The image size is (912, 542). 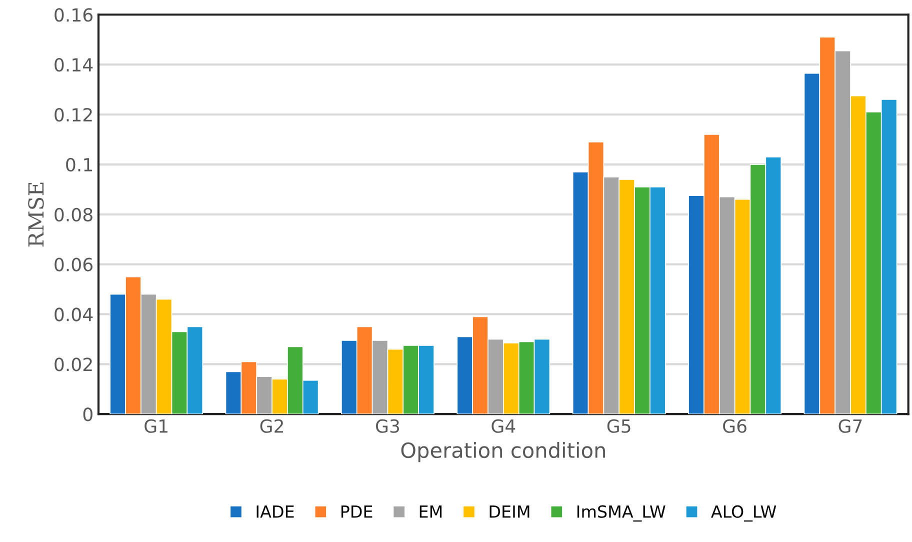 I want to click on x-tick-label: G5, so click(x=618, y=426).